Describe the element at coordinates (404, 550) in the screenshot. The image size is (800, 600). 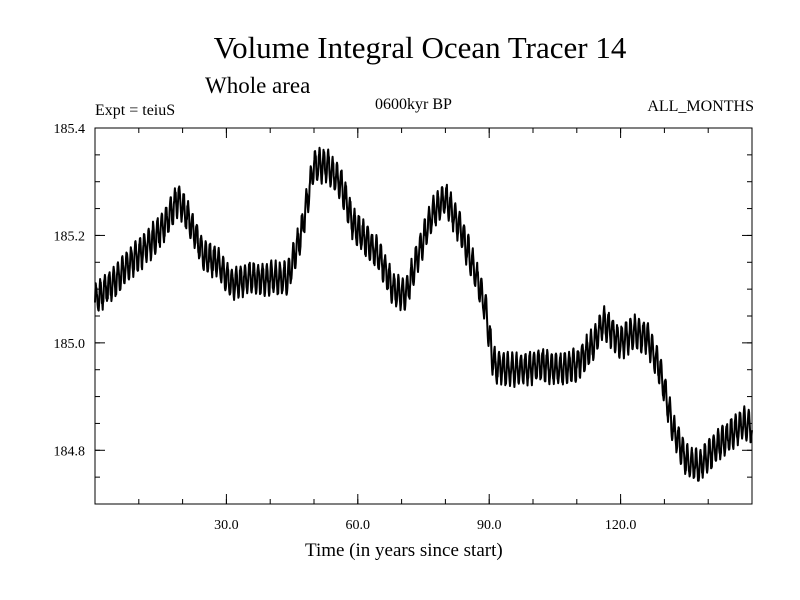
I see `x-axis-label: Time (in years since start)` at that location.